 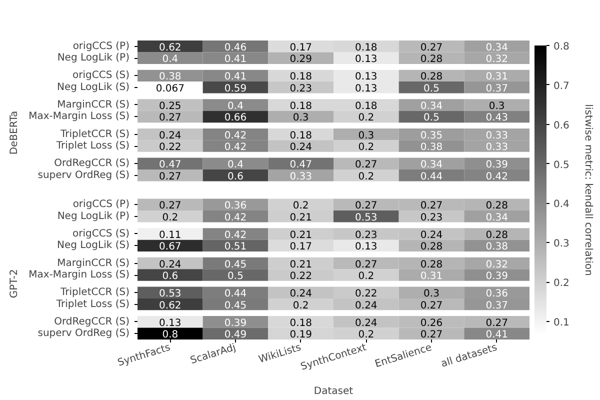 What do you see at coordinates (562, 284) in the screenshot?
I see `color-bar-label: 0.2` at bounding box center [562, 284].